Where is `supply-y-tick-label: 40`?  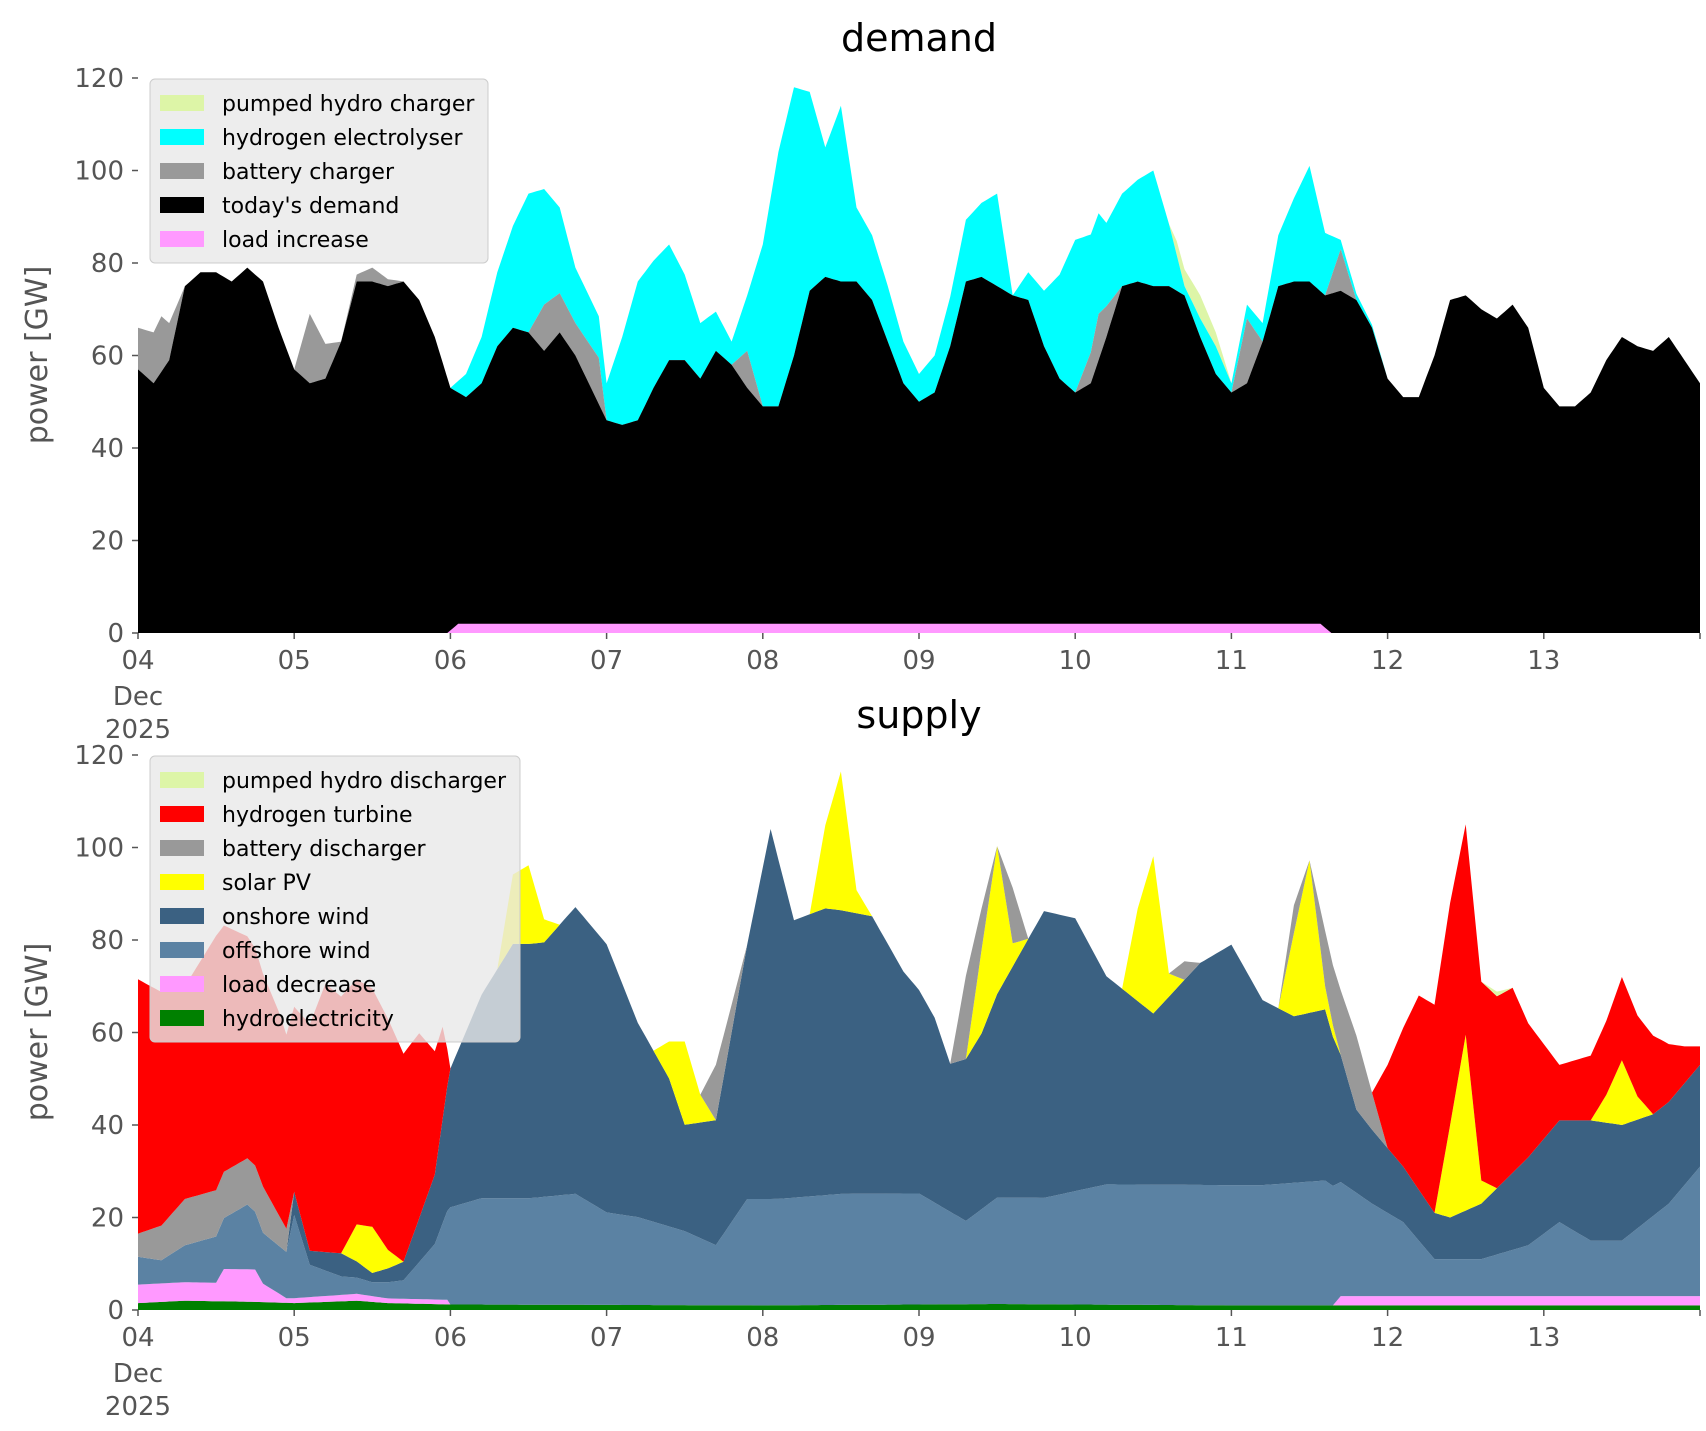
supply-y-tick-label: 40 is located at coordinates (107, 1126).